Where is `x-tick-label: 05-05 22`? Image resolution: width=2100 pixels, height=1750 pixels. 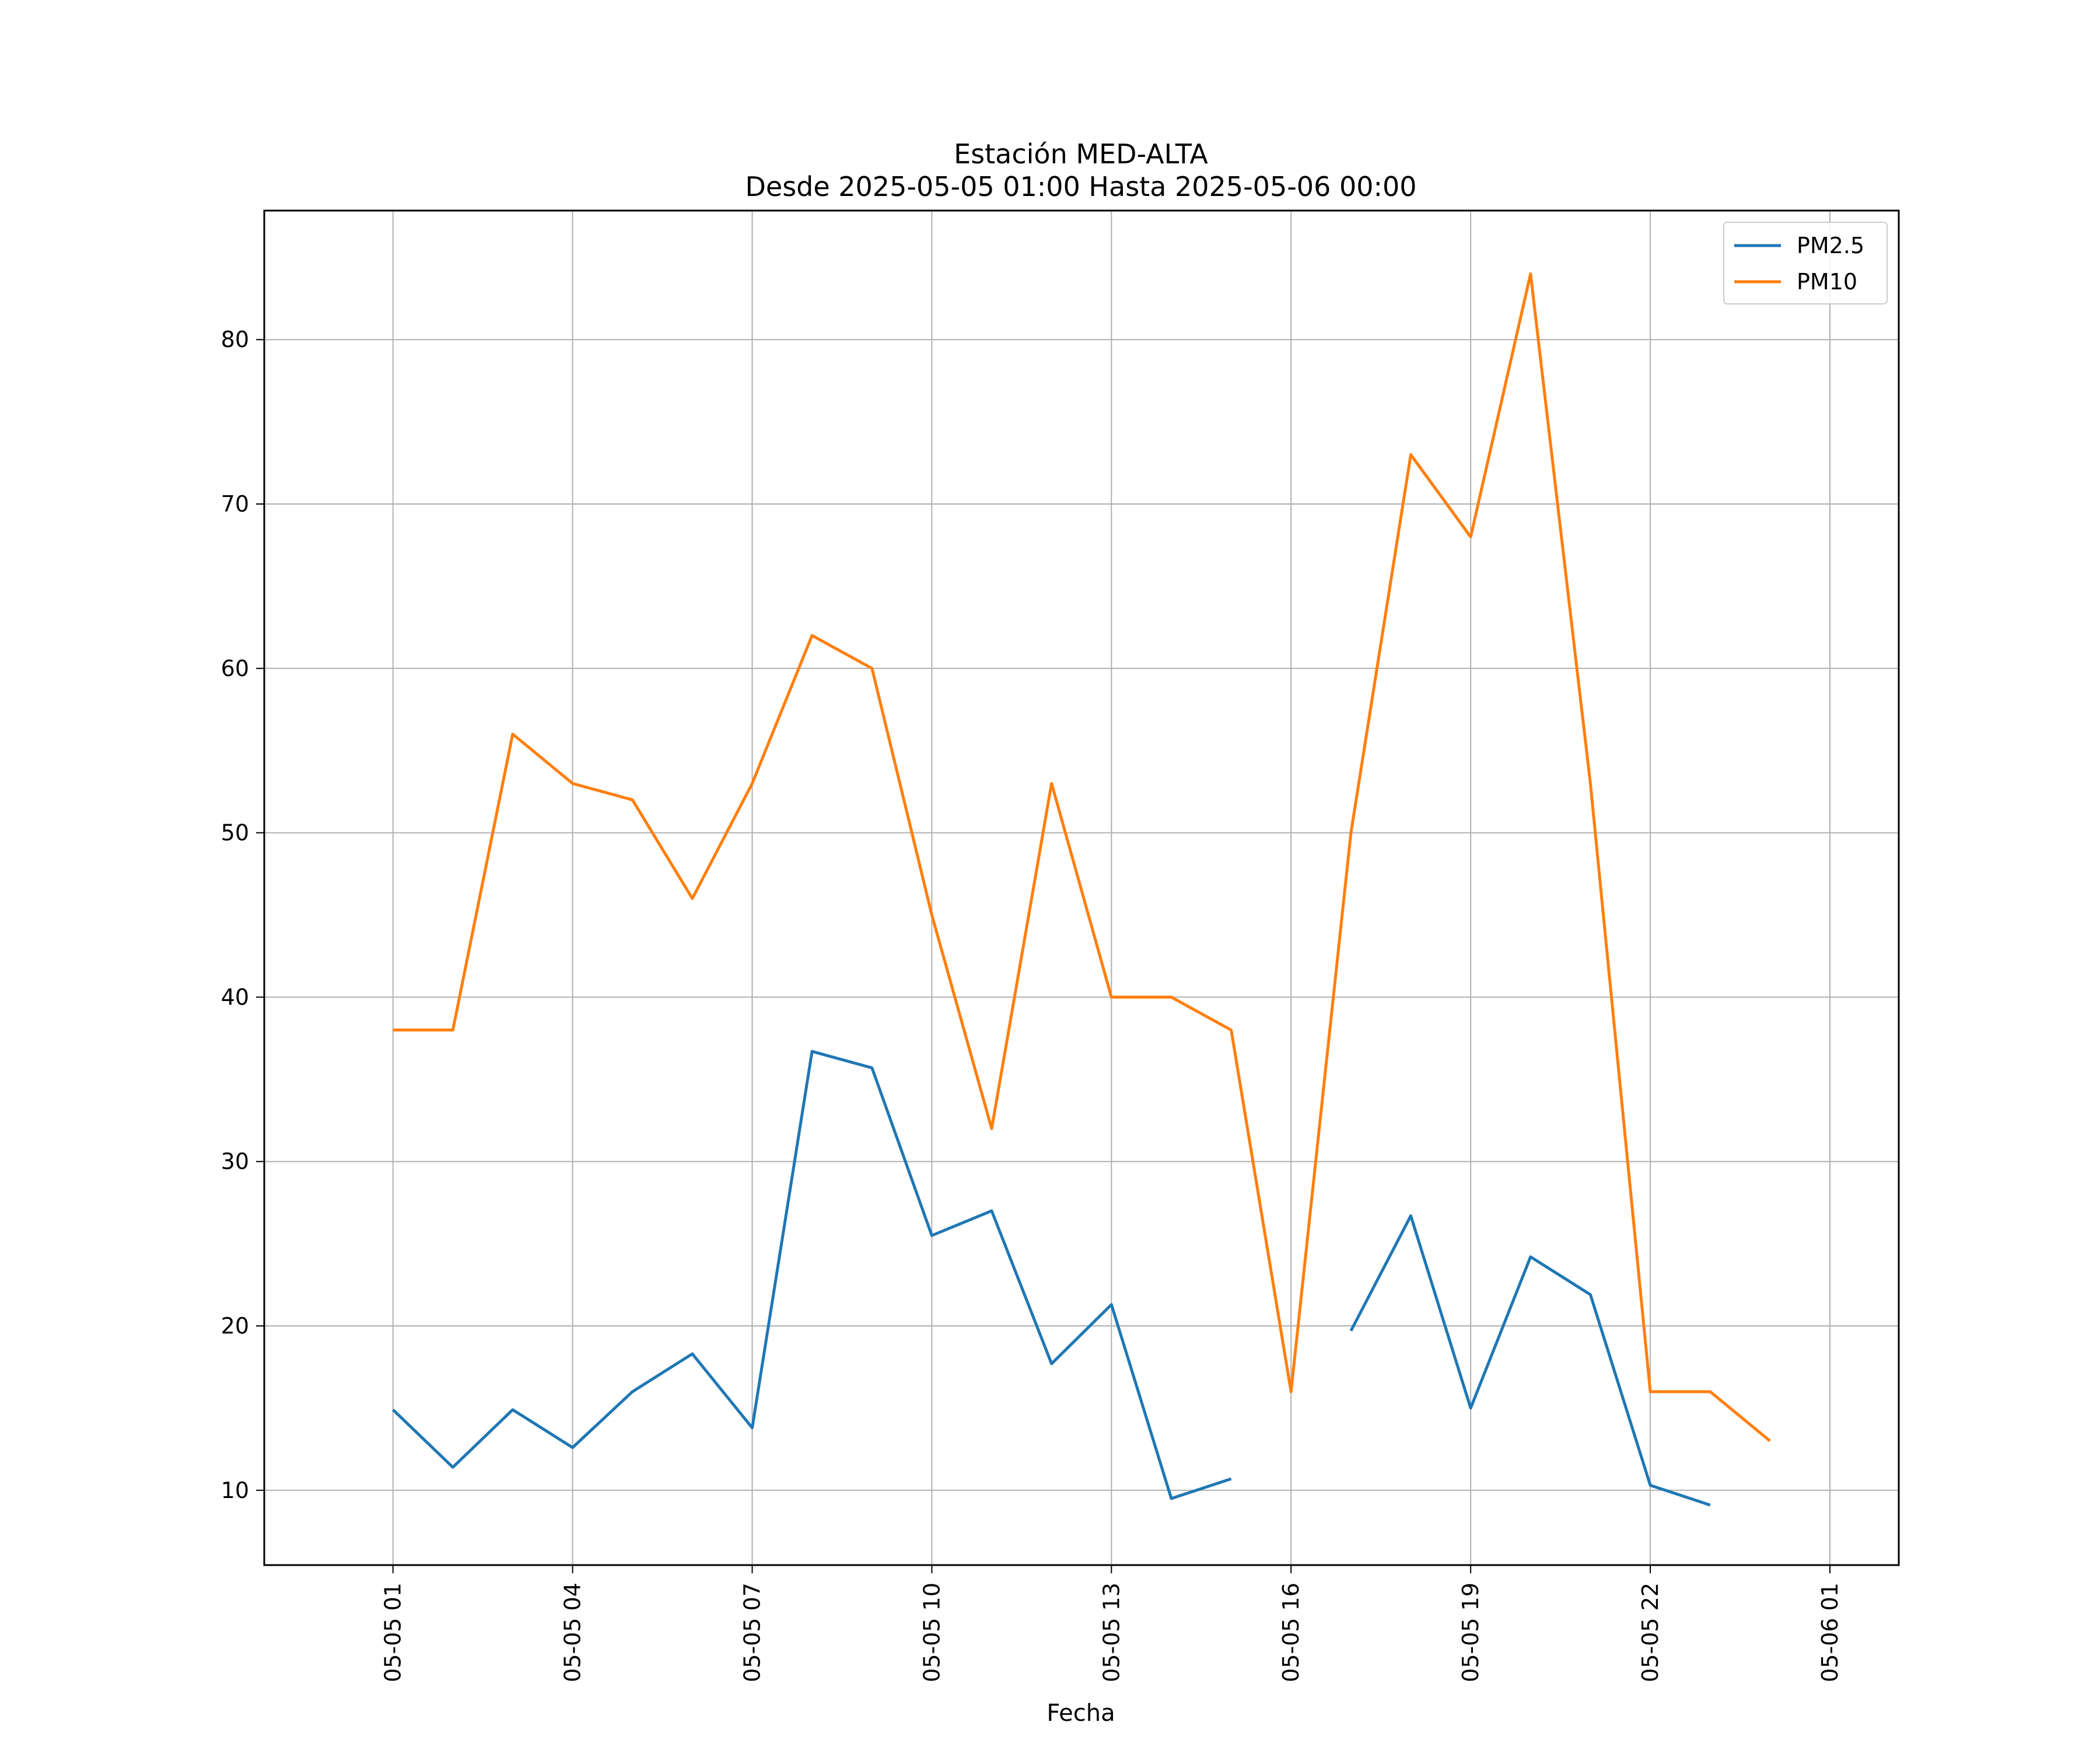 x-tick-label: 05-05 22 is located at coordinates (1650, 1632).